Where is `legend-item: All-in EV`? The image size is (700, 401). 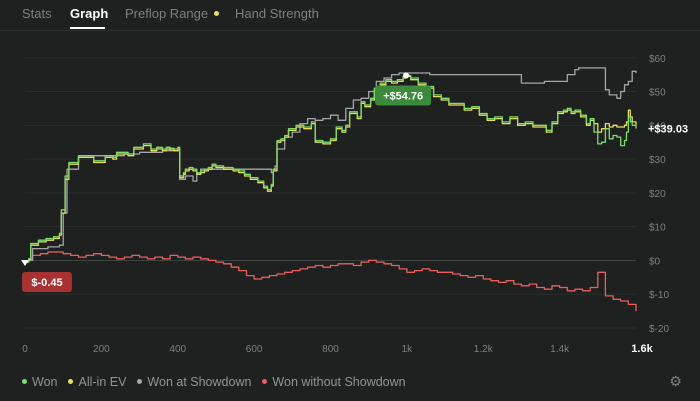 legend-item: All-in EV is located at coordinates (97, 382).